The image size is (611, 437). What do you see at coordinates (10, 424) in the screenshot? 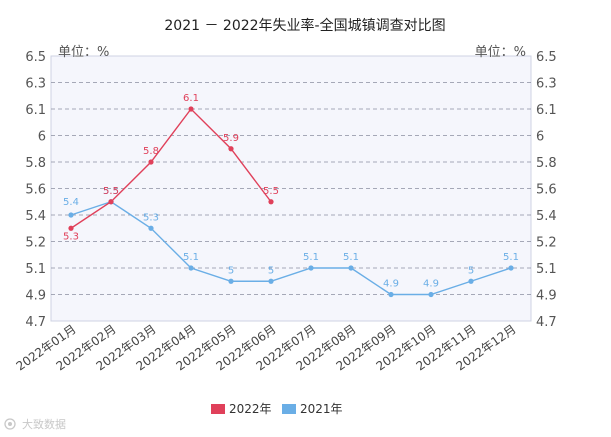
I see `watermark-logo-icon` at bounding box center [10, 424].